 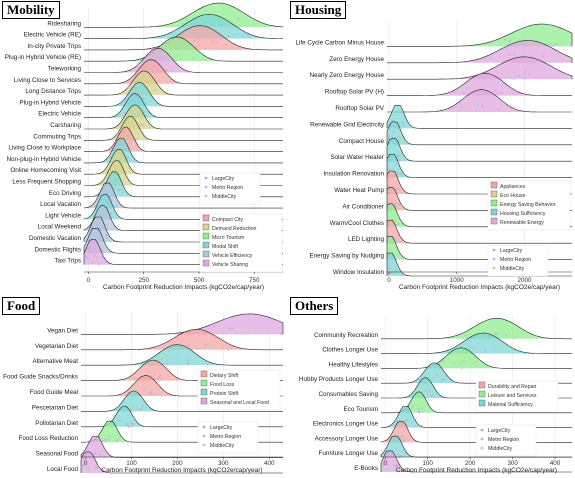 I want to click on type-legend-label: Modal Shift, so click(x=225, y=247).